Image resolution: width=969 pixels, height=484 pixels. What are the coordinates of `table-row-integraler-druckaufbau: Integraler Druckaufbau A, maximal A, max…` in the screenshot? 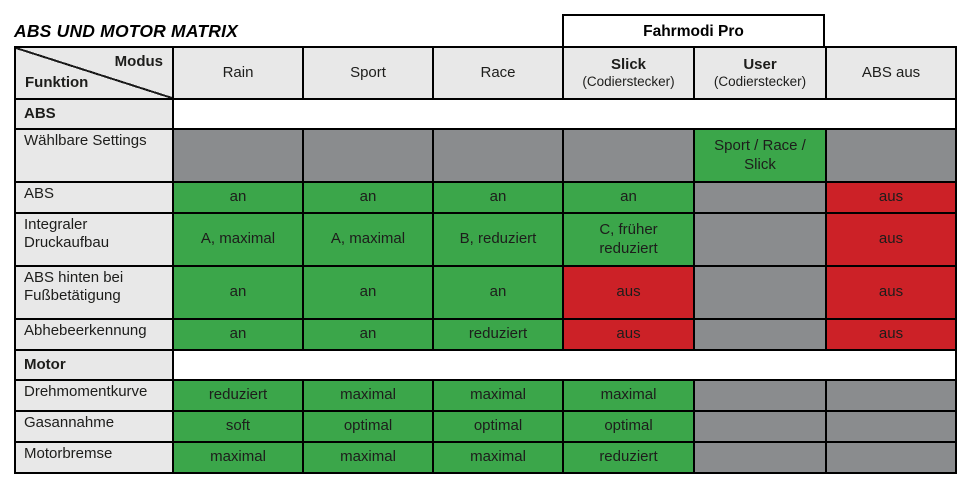 It's located at (485, 239).